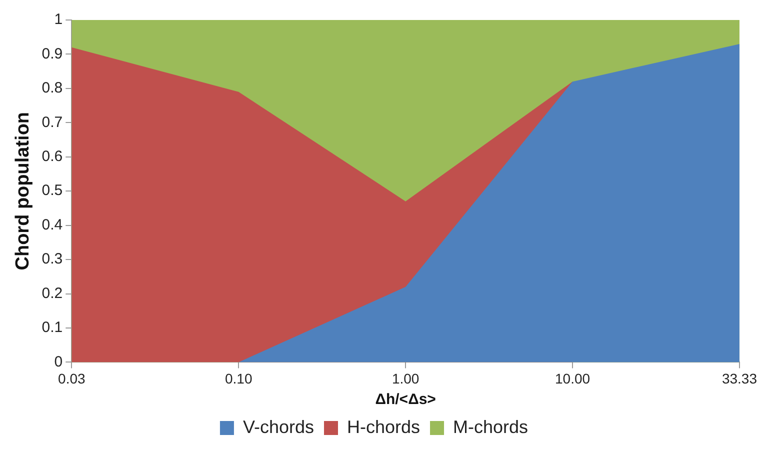  Describe the element at coordinates (490, 426) in the screenshot. I see `legend-label: M-chords` at that location.